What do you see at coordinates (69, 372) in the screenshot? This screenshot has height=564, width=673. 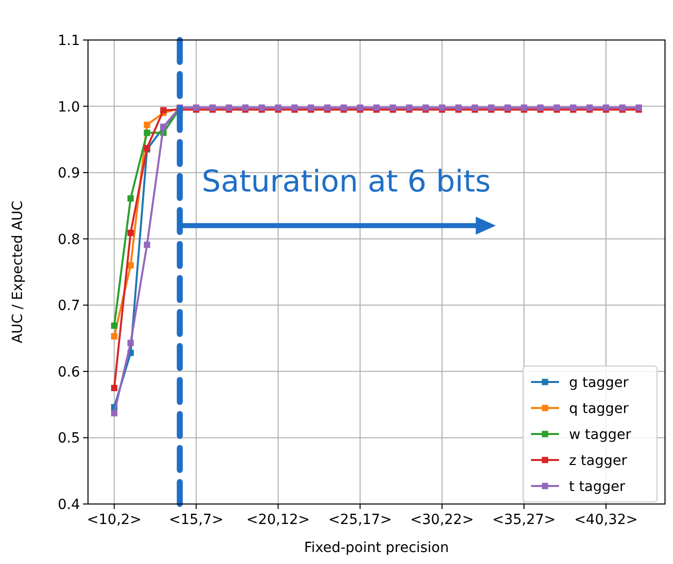 I see `y-tick-label: 0.6` at bounding box center [69, 372].